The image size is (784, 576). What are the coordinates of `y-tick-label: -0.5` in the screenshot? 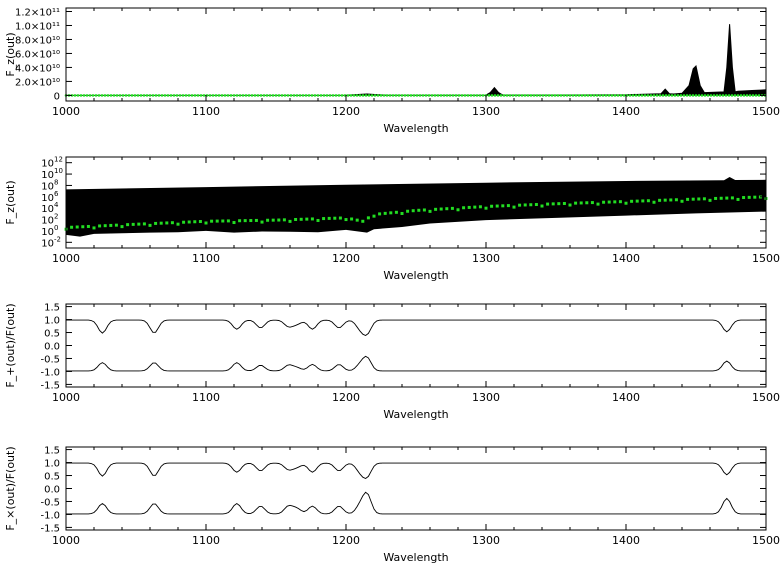 It's located at (50, 359).